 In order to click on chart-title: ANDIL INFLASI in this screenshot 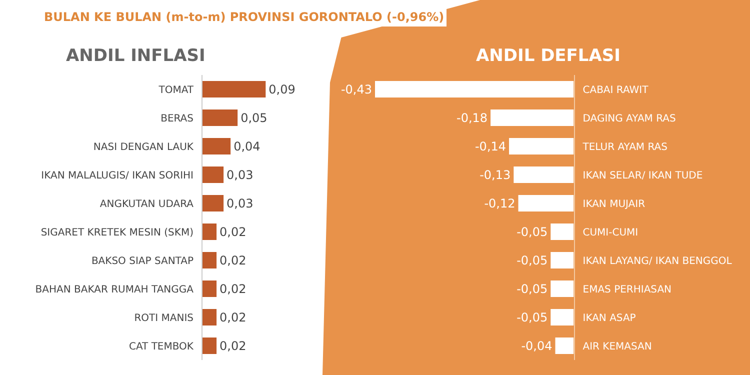, I will do `click(136, 56)`.